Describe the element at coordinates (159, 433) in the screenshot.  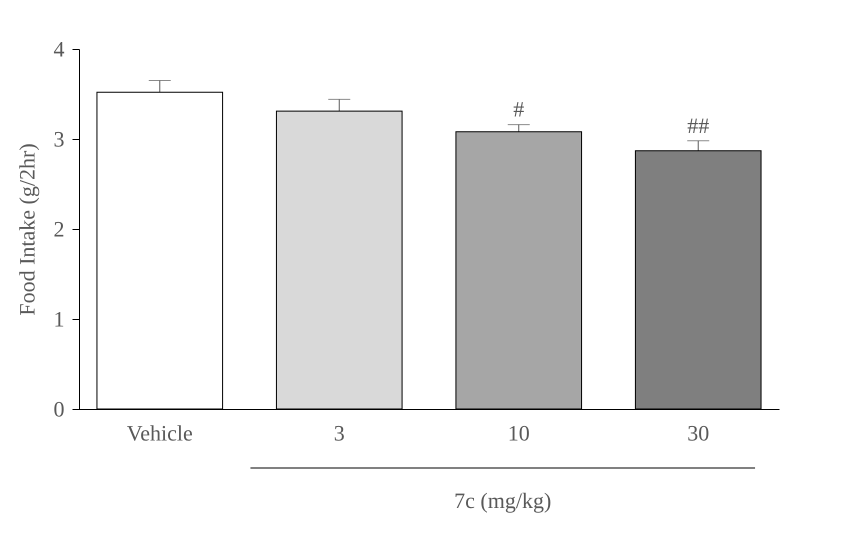
I see `x-tick-label: Vehicle` at that location.